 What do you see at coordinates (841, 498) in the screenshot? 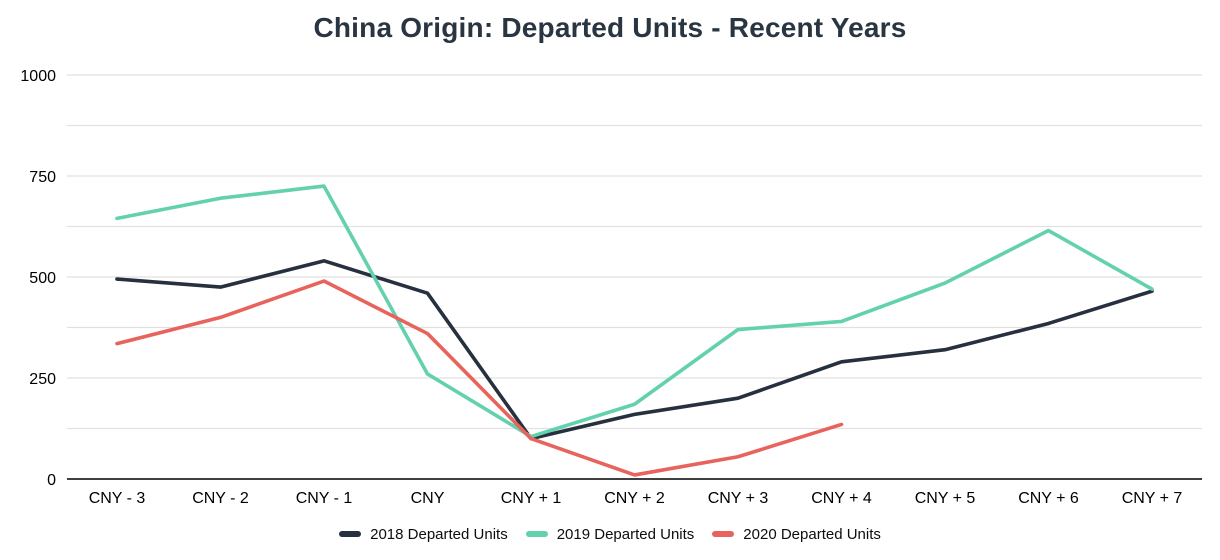
I see `x-tick-label-7: CNY + 4` at bounding box center [841, 498].